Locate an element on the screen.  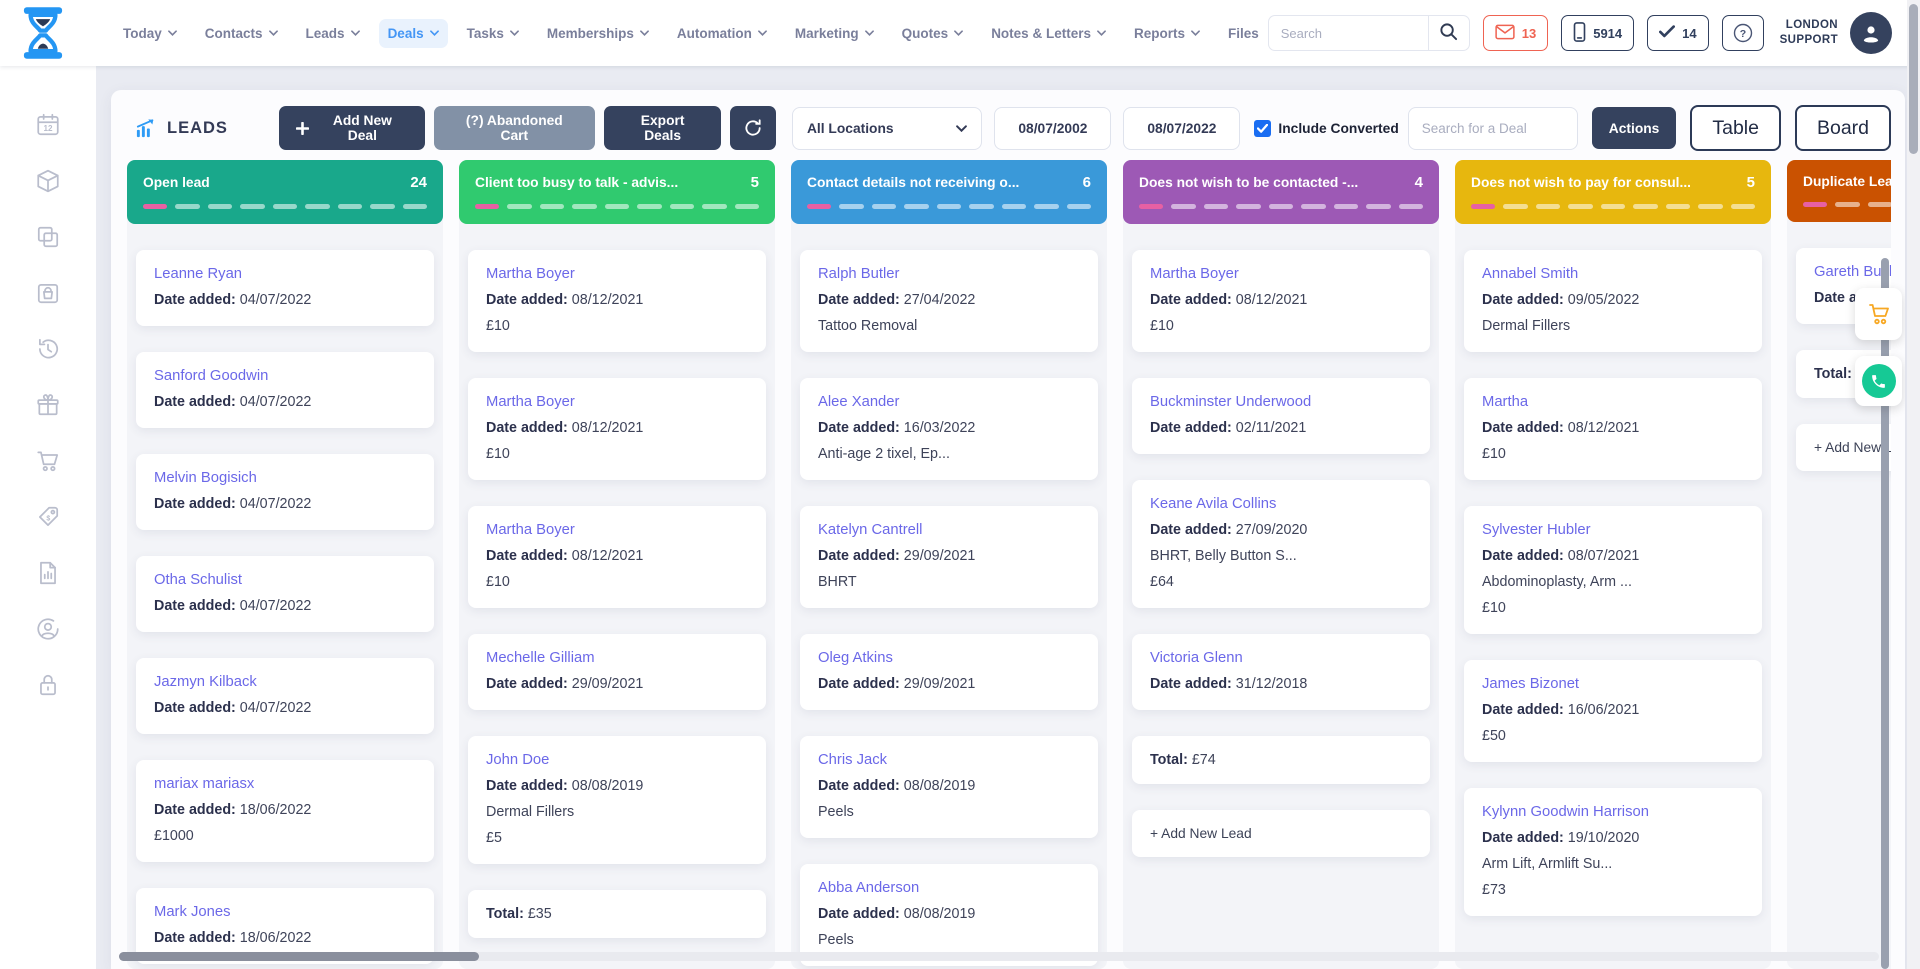
deal-card: Leanne Ryan Date added: 04/07/2022 is located at coordinates (285, 288).